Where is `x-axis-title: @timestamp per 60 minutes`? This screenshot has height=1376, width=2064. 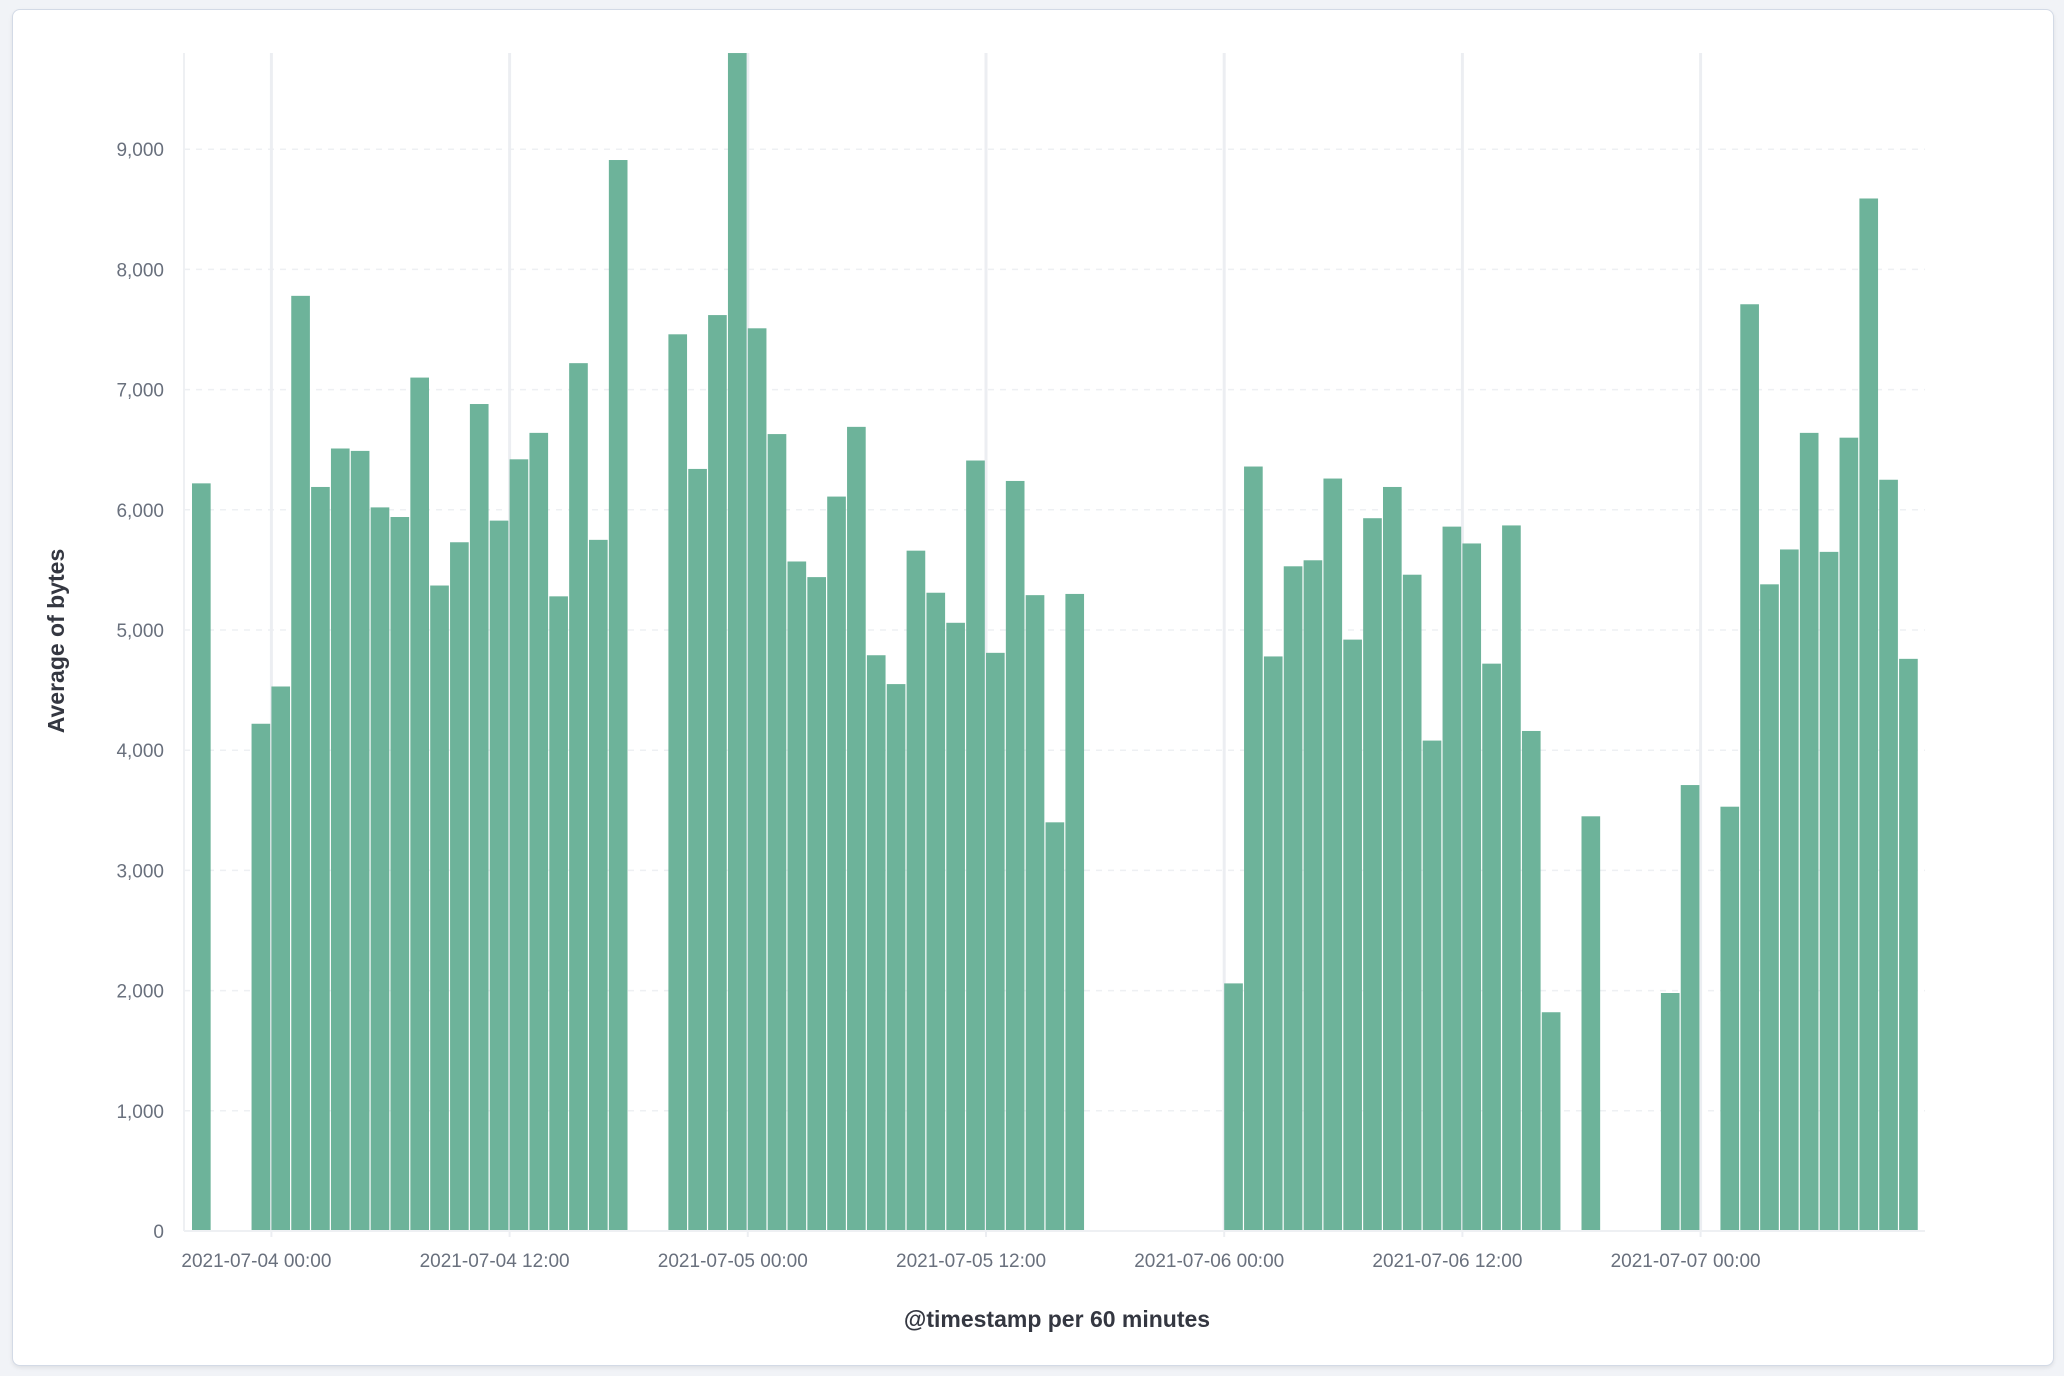
x-axis-title: @timestamp per 60 minutes is located at coordinates (1057, 1319).